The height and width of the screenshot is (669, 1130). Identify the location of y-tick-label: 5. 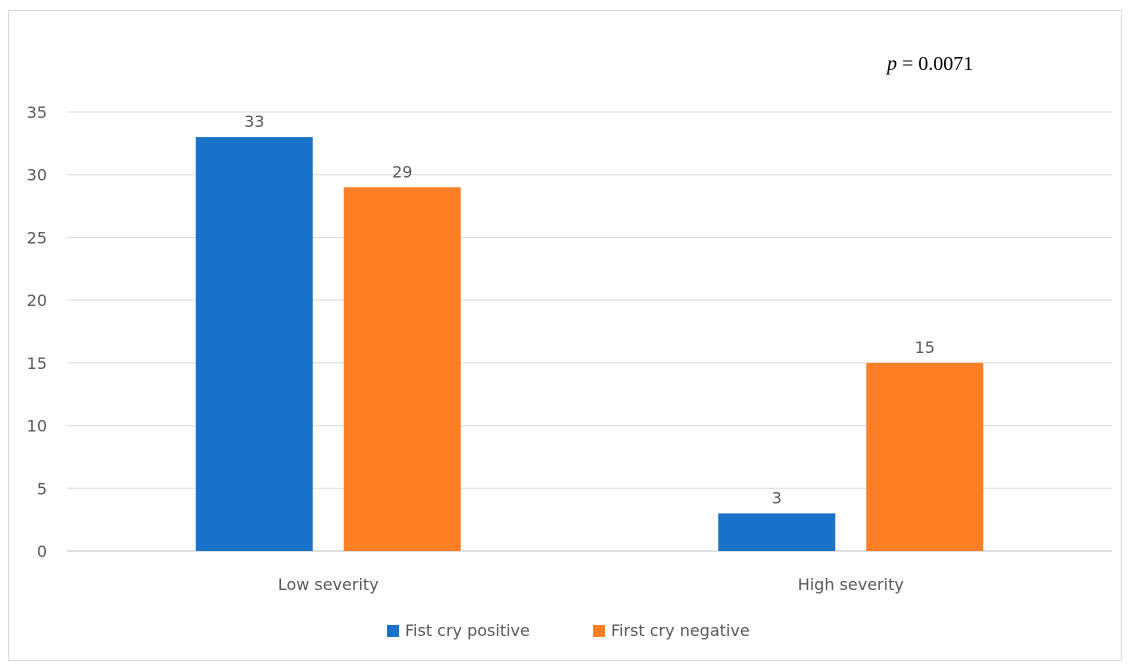
(42, 488).